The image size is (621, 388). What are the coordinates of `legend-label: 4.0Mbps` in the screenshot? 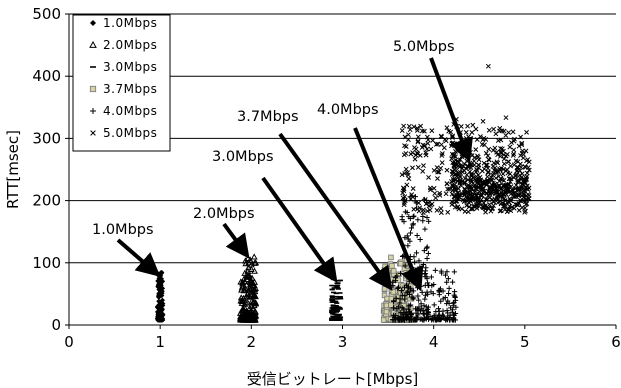 It's located at (130, 111).